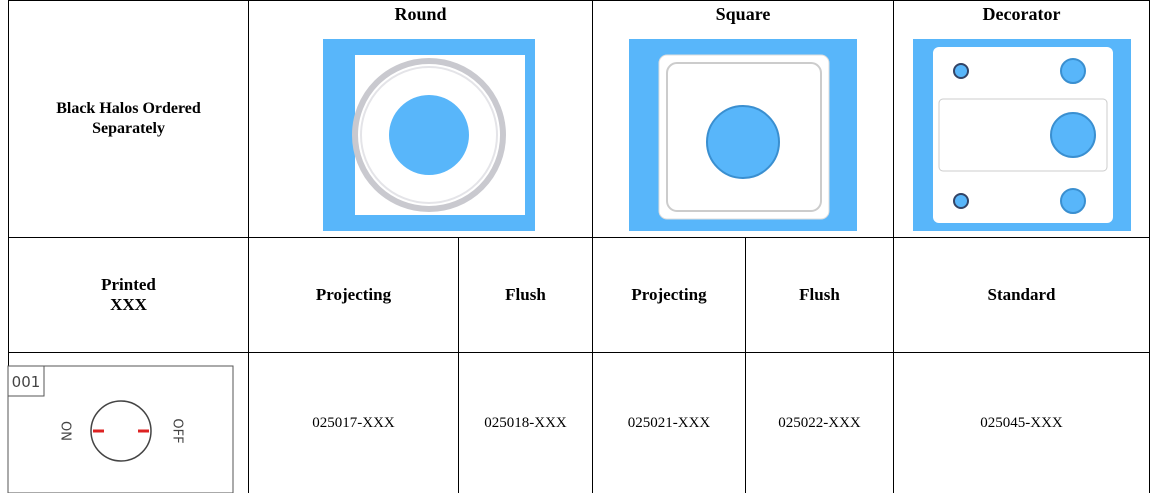  I want to click on legend-code: 001, so click(26, 382).